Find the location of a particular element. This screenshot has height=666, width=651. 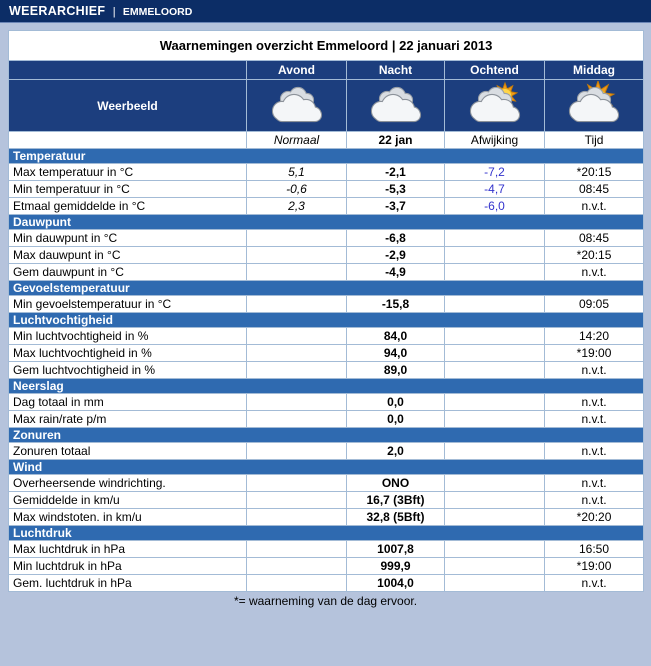

normaal-value: 2,3 is located at coordinates (296, 206).